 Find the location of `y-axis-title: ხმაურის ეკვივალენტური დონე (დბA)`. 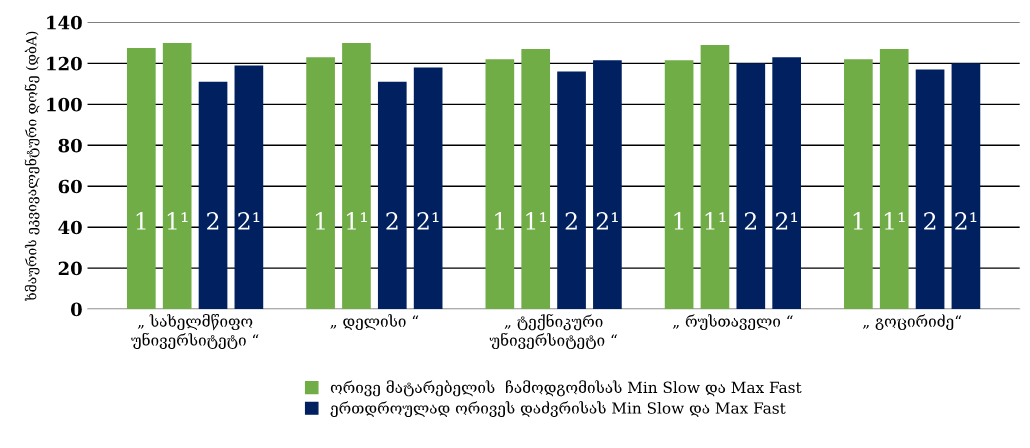

y-axis-title: ხმაურის ეკვივალენტური დონე (დბA) is located at coordinates (32, 166).